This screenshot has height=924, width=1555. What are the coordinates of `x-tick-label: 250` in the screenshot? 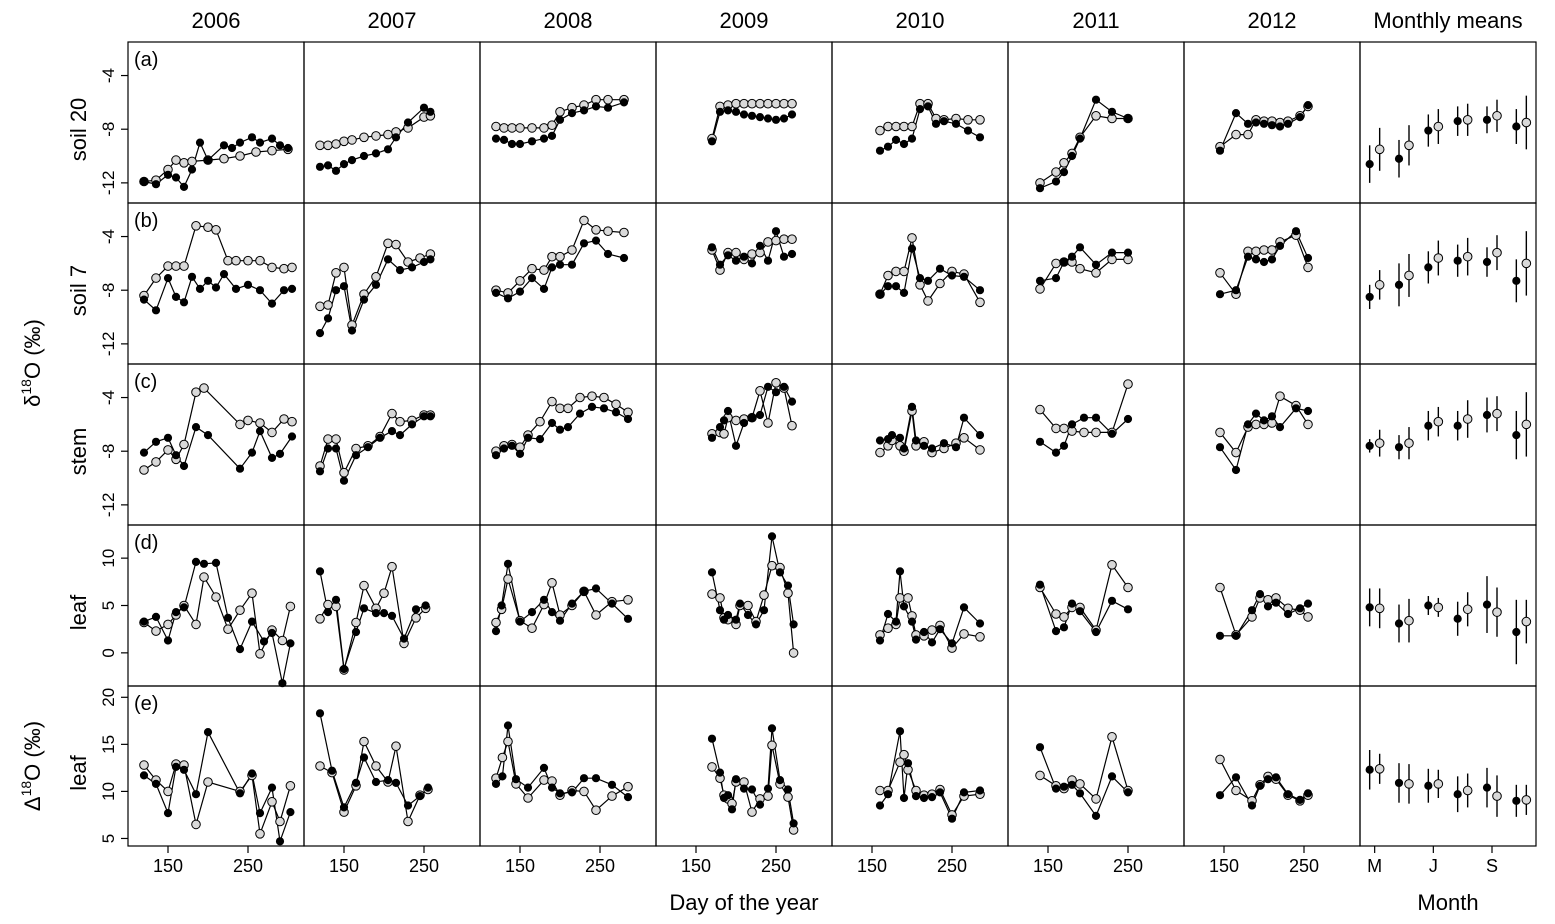 It's located at (248, 866).